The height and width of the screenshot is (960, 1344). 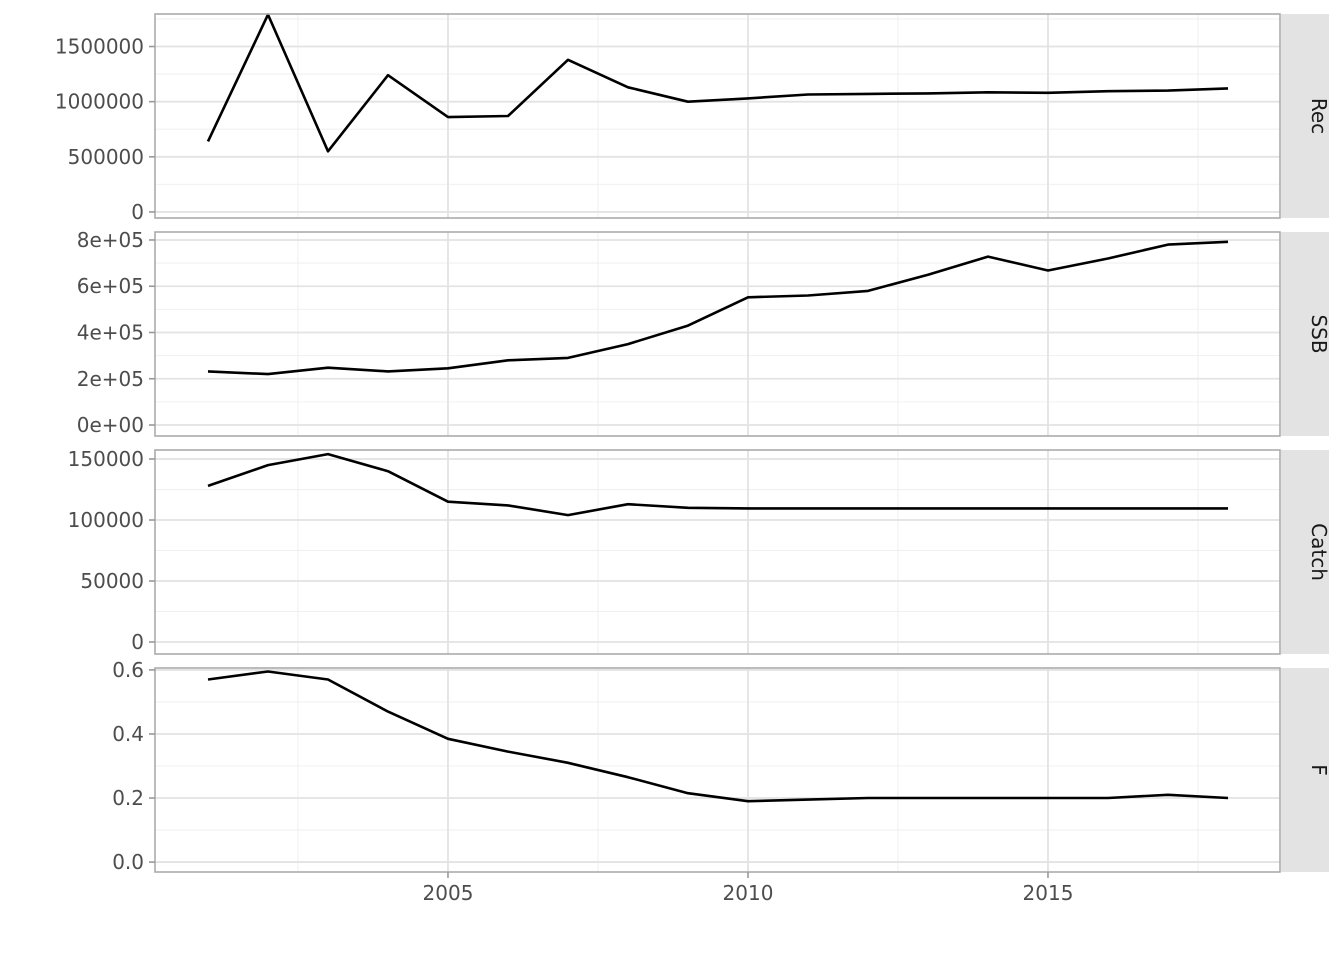 What do you see at coordinates (1305, 116) in the screenshot?
I see `strip-background-rec` at bounding box center [1305, 116].